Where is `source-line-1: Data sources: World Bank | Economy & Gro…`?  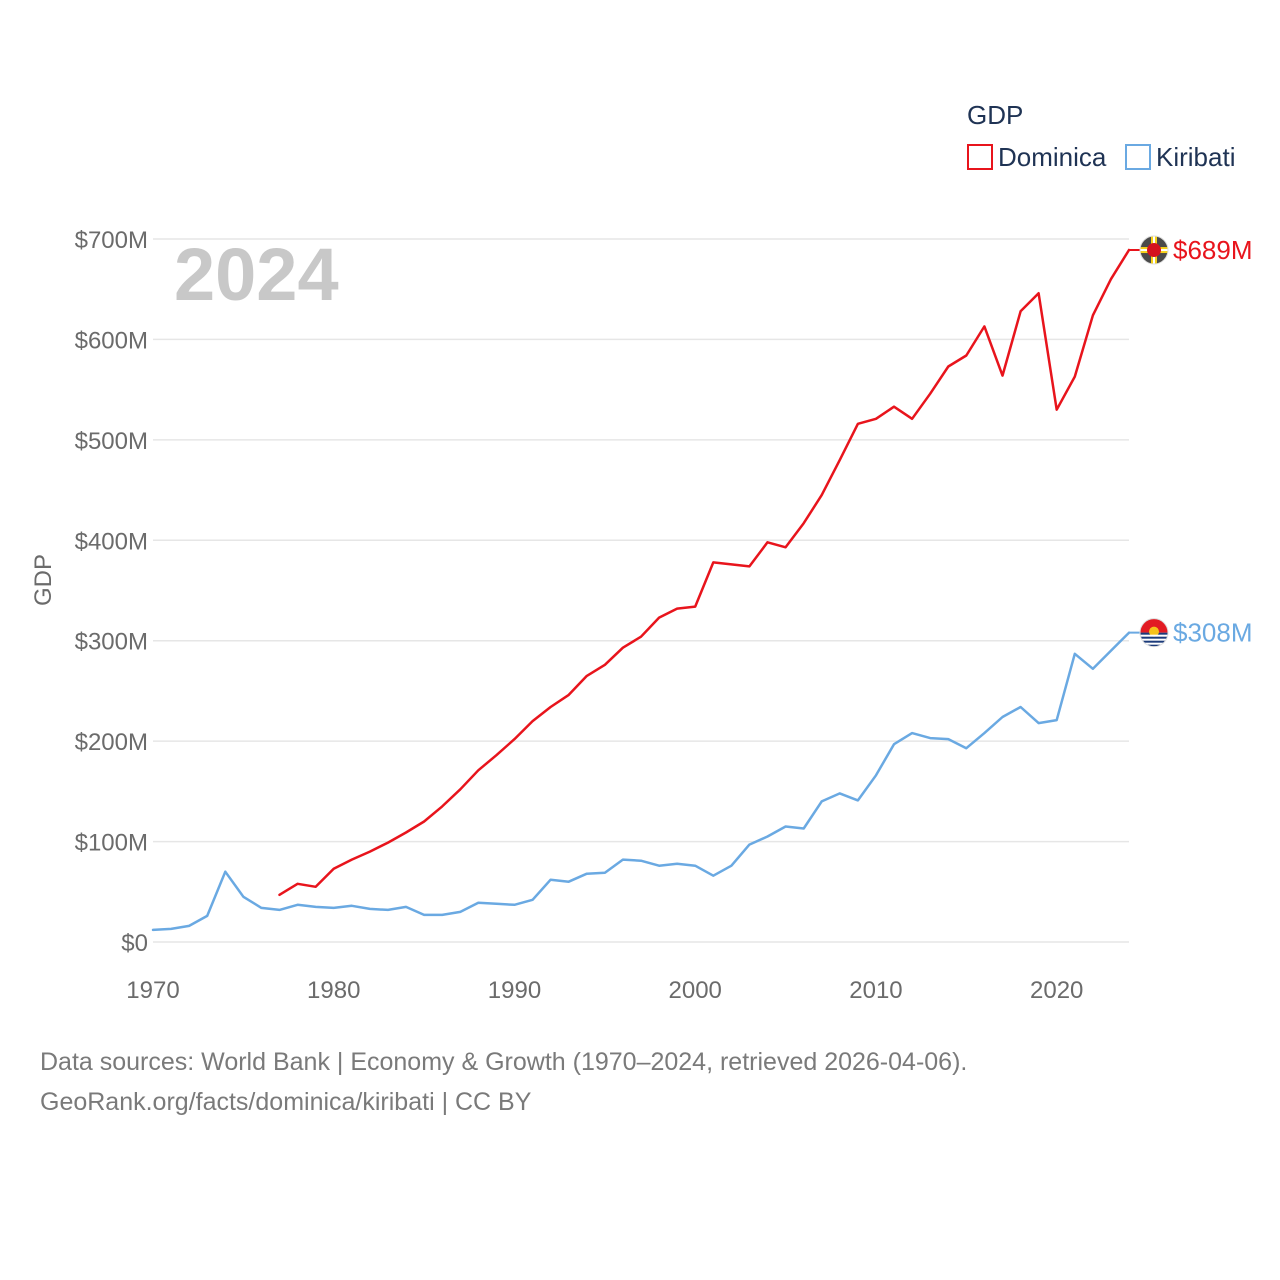
source-line-1: Data sources: World Bank | Economy & Gro… is located at coordinates (504, 1062).